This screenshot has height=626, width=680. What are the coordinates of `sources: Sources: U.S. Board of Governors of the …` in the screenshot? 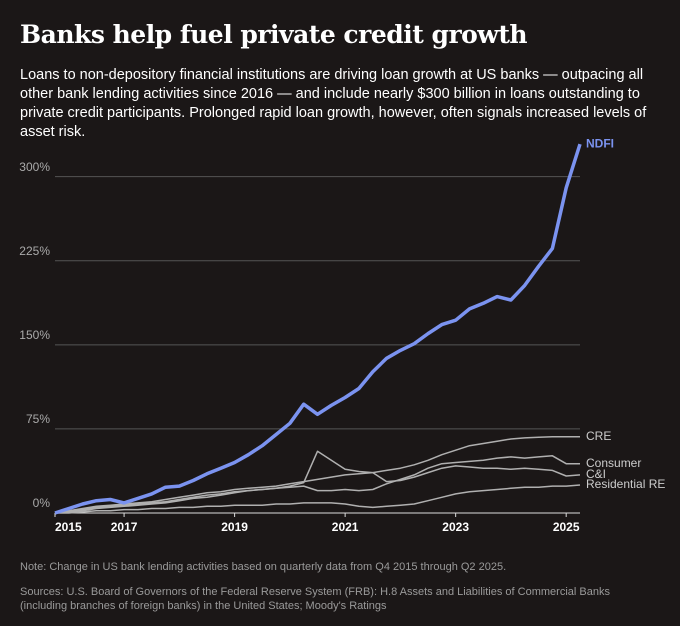 It's located at (315, 599).